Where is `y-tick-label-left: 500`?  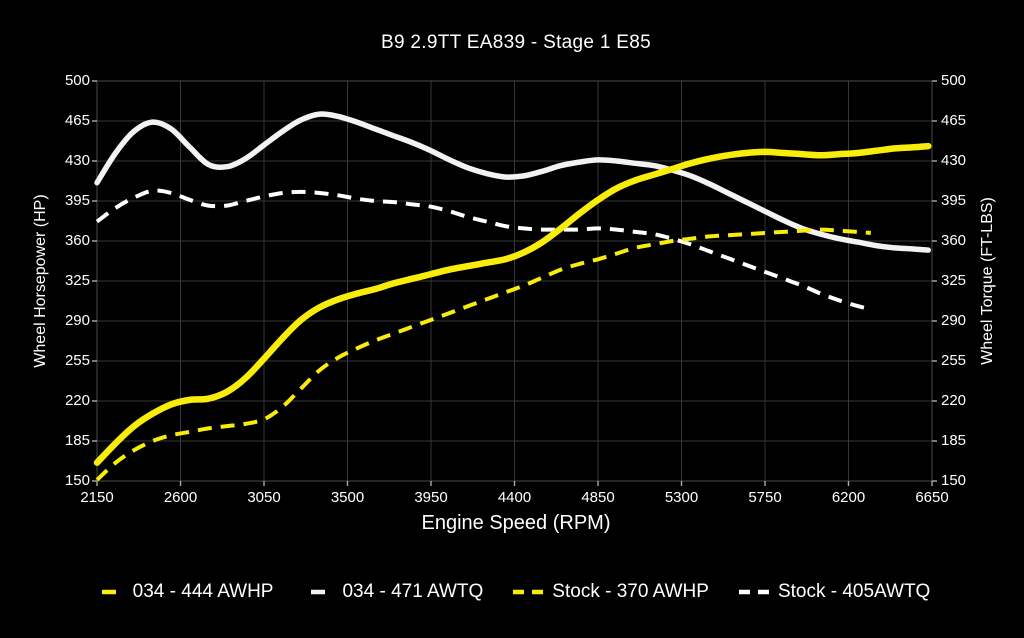 y-tick-label-left: 500 is located at coordinates (77, 80).